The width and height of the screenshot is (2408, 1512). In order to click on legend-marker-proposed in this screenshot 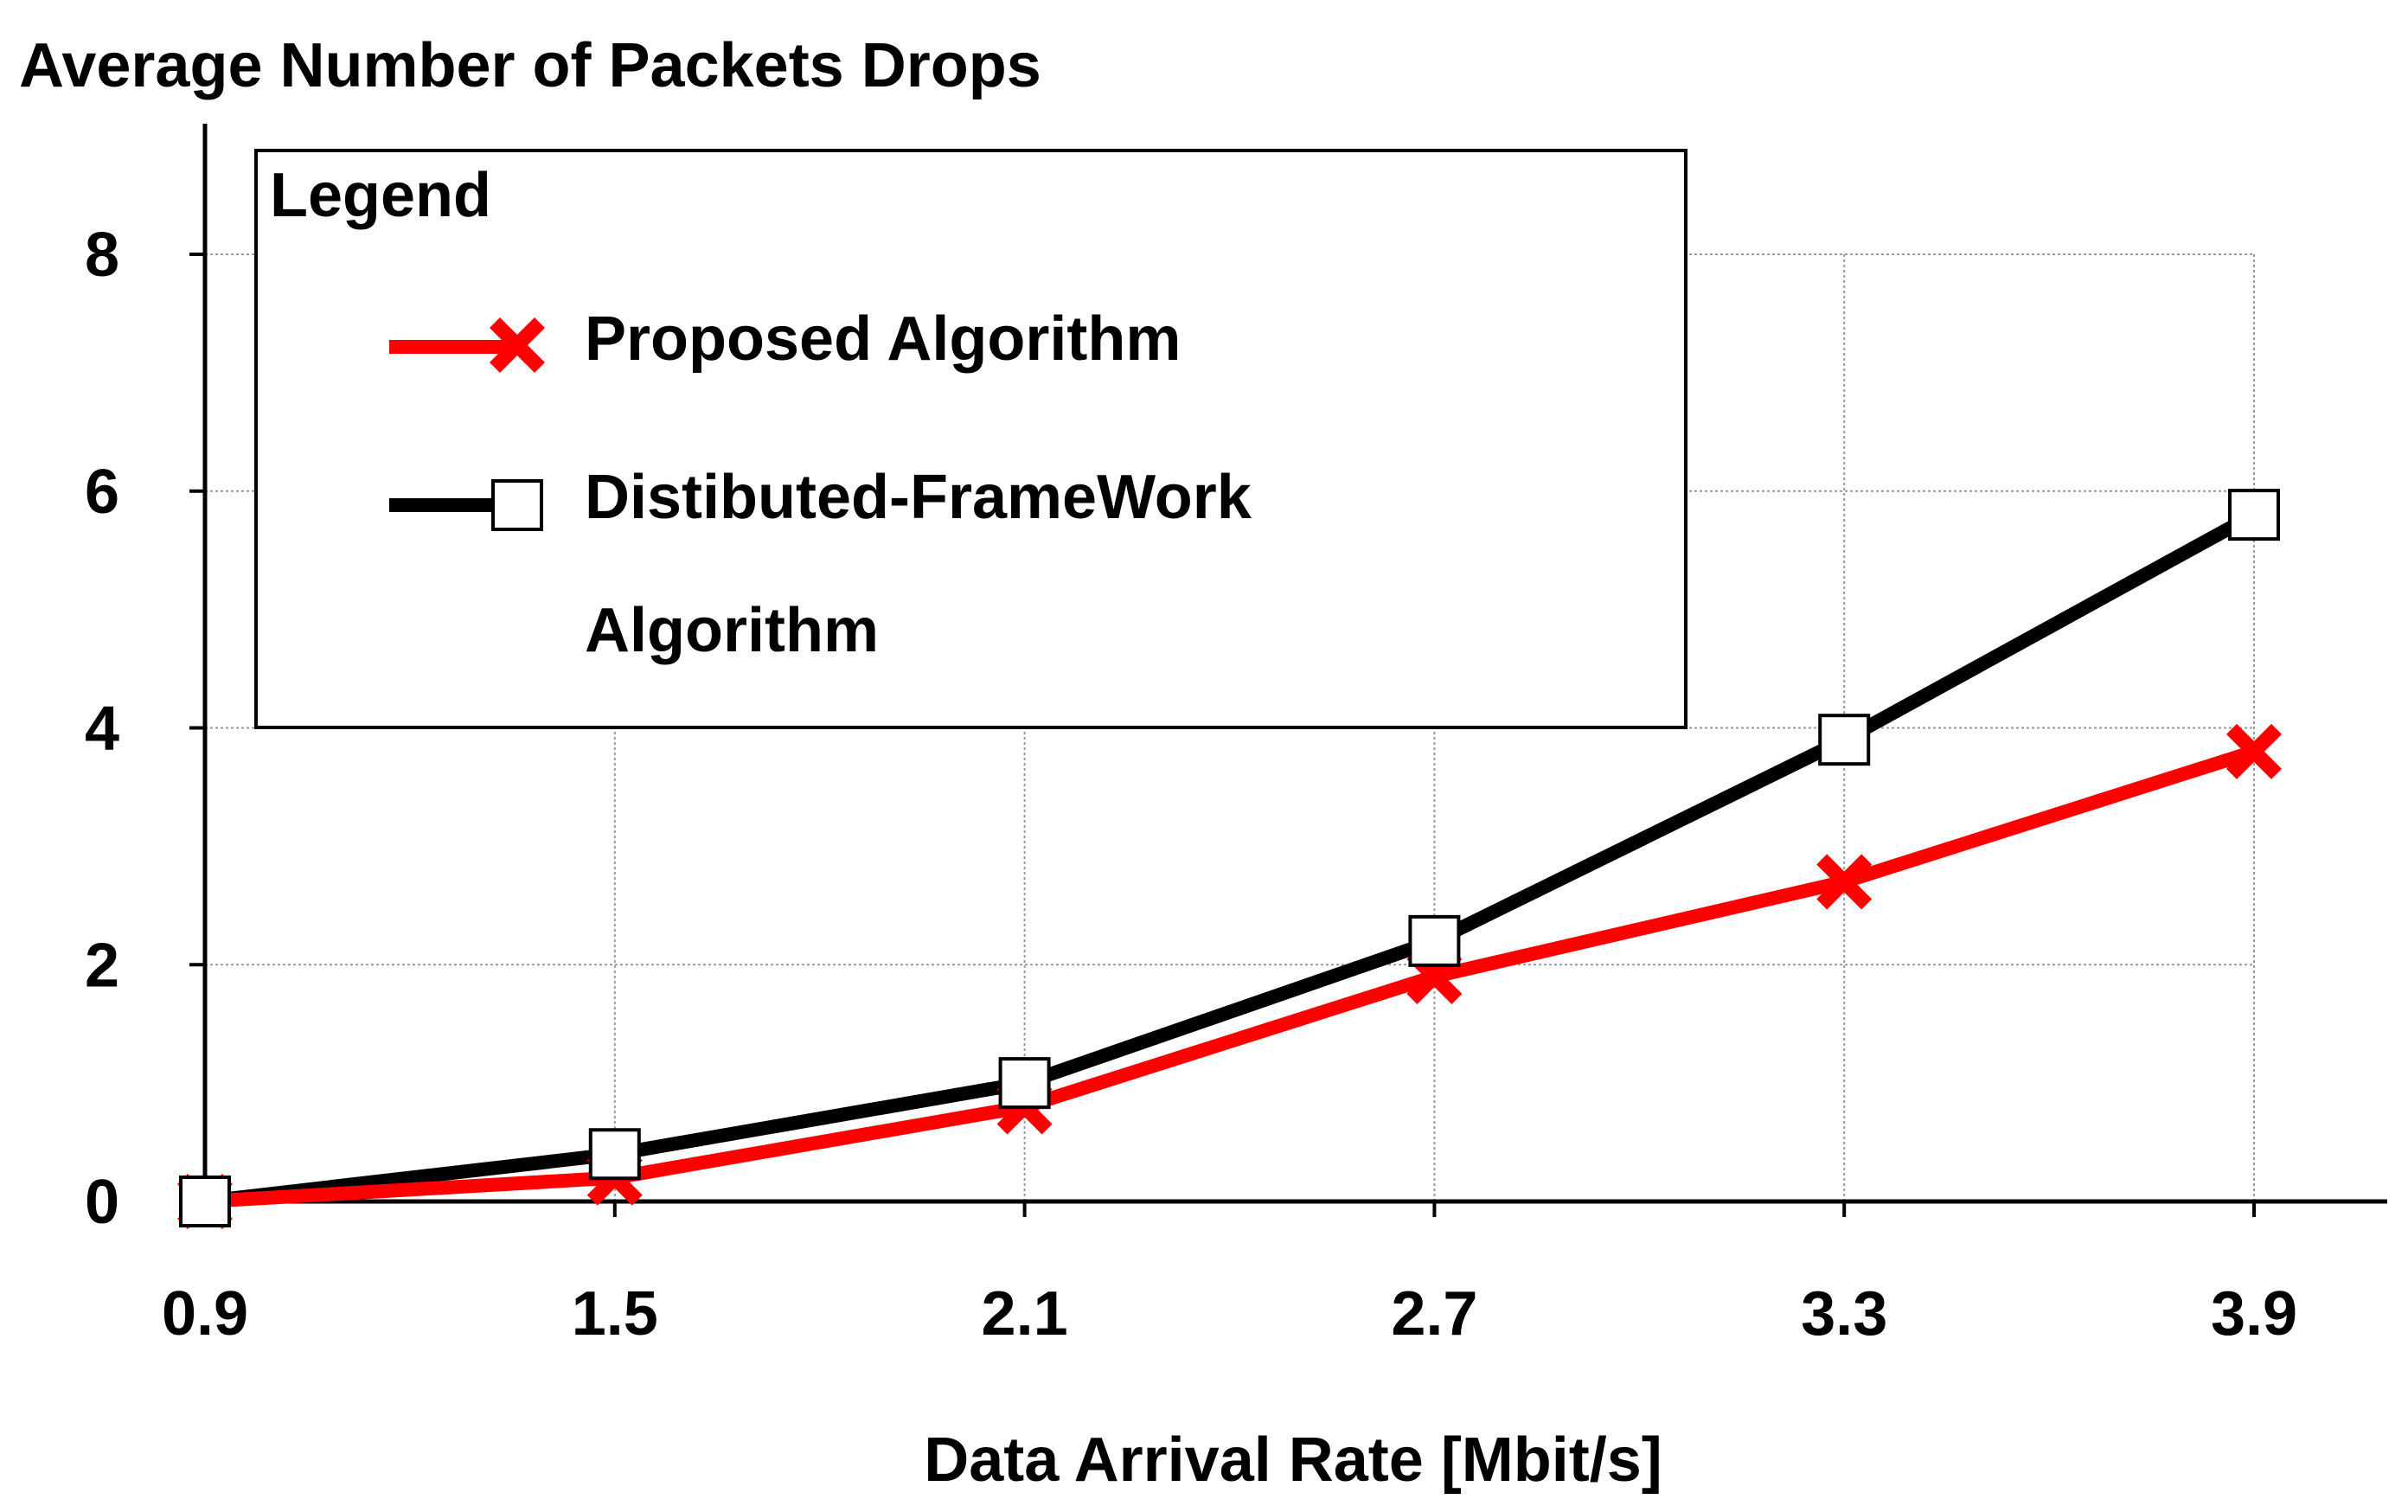, I will do `click(517, 345)`.